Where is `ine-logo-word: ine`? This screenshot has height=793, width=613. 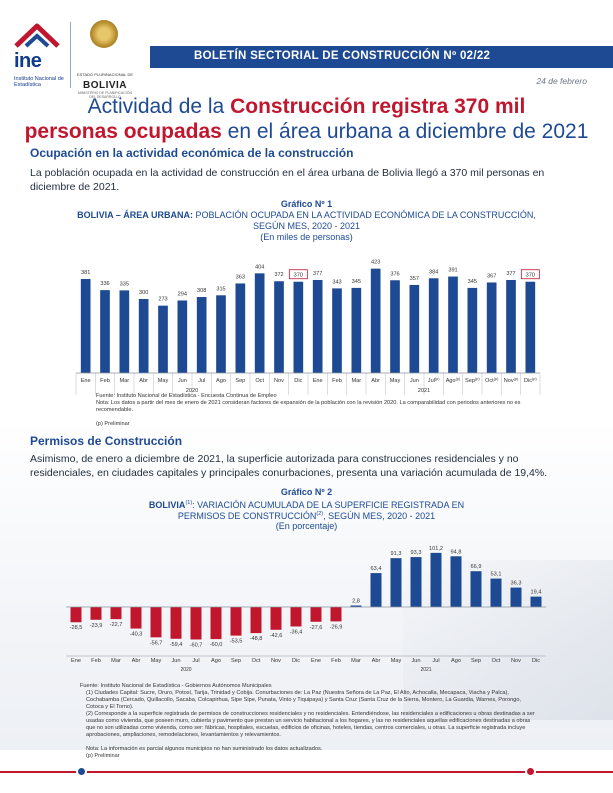 ine-logo-word: ine is located at coordinates (28, 61).